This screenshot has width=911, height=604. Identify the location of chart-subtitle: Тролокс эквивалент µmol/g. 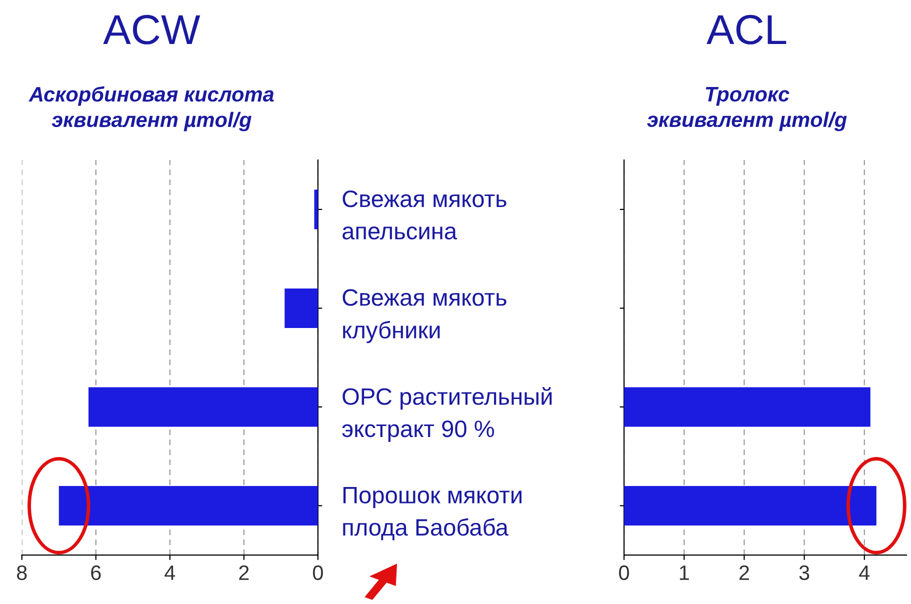
(747, 109).